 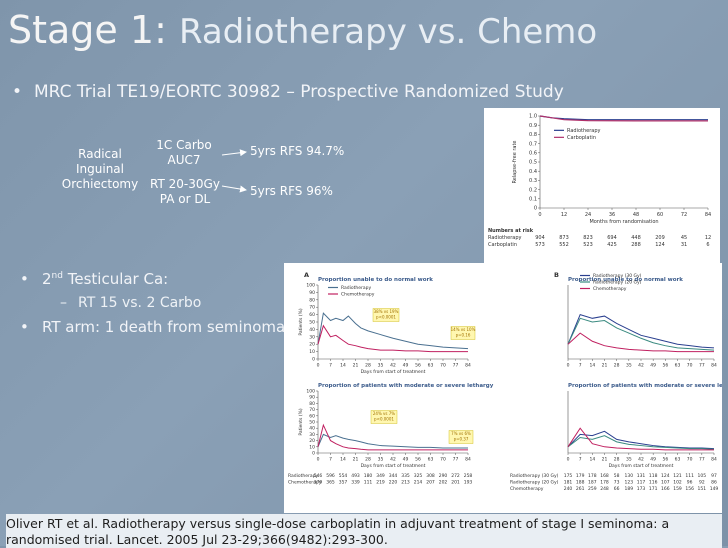 What do you see at coordinates (455, 483) in the screenshot?
I see `risk-value: 201` at bounding box center [455, 483].